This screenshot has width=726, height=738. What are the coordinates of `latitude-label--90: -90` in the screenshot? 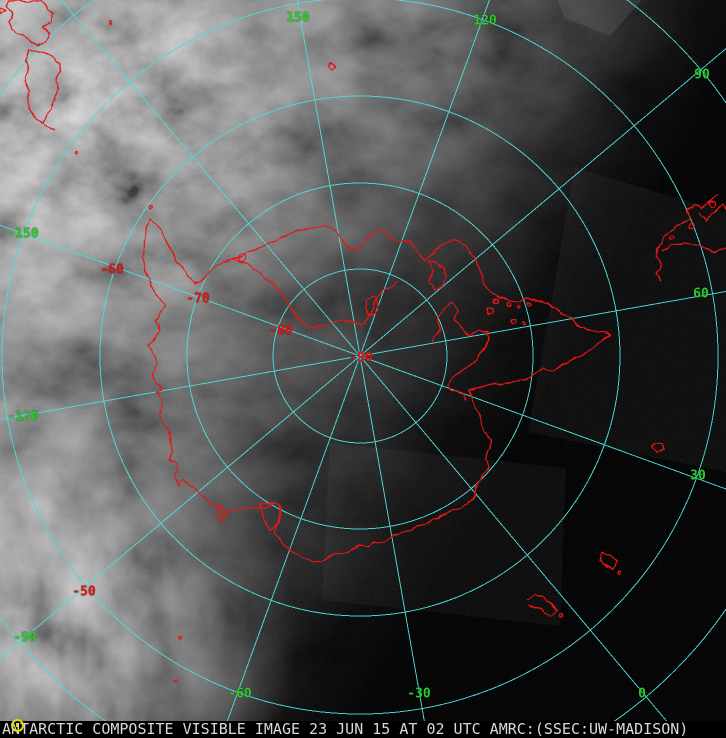 It's located at (361, 358).